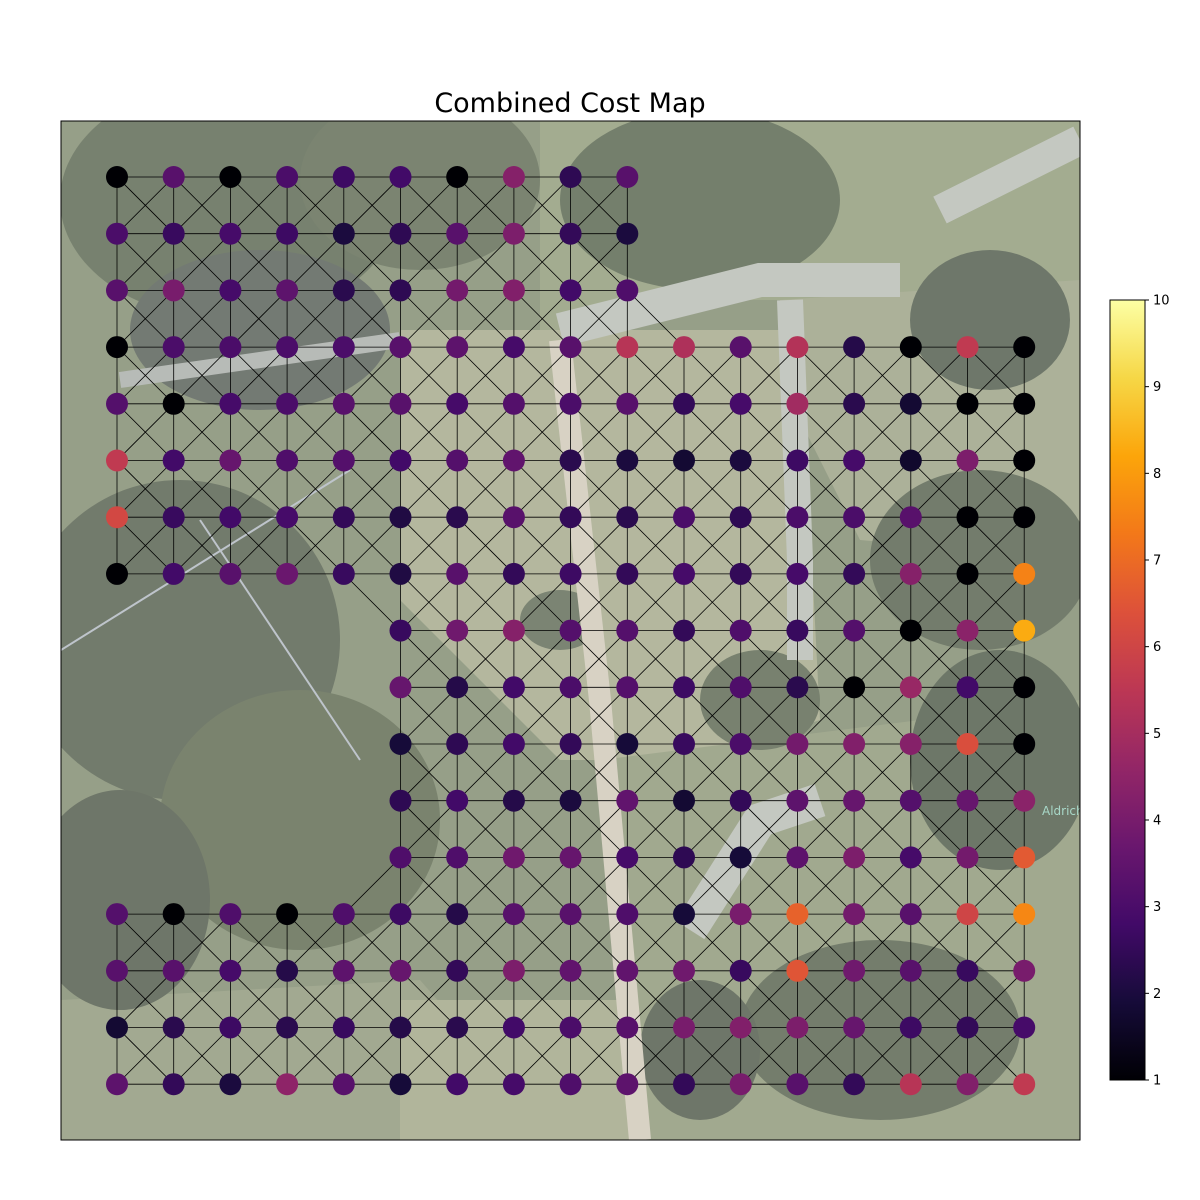 This screenshot has width=1200, height=1200. What do you see at coordinates (1157, 387) in the screenshot?
I see `colorbar-tick-label: 9` at bounding box center [1157, 387].